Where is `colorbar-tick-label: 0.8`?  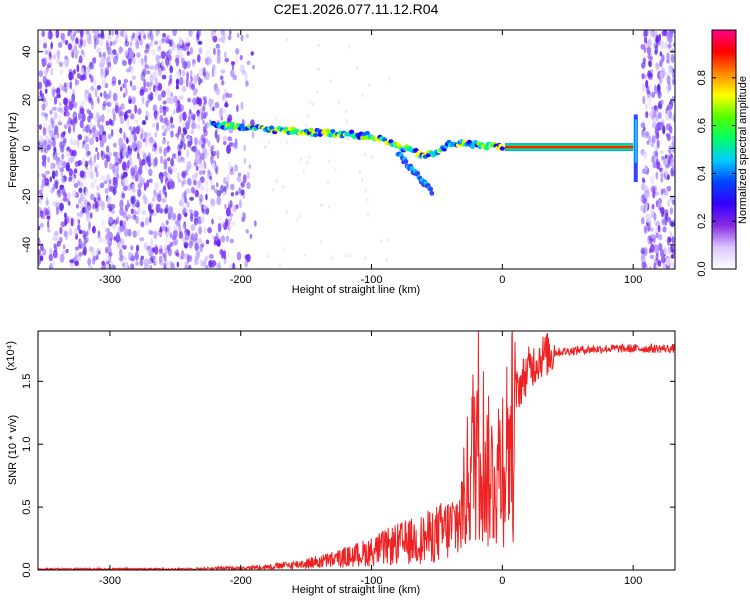 colorbar-tick-label: 0.8 is located at coordinates (702, 77).